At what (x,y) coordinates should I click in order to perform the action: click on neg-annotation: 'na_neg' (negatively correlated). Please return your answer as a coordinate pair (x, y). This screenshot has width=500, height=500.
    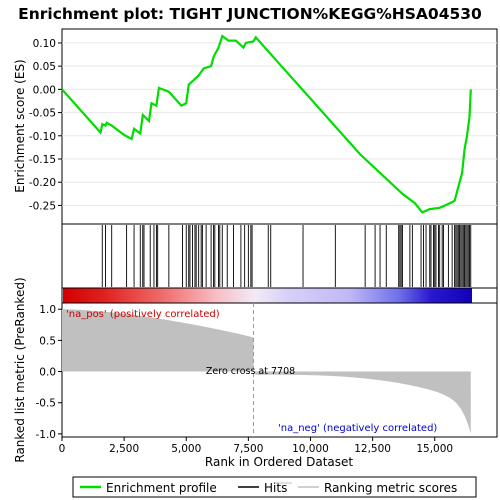
    Looking at the image, I should click on (357, 428).